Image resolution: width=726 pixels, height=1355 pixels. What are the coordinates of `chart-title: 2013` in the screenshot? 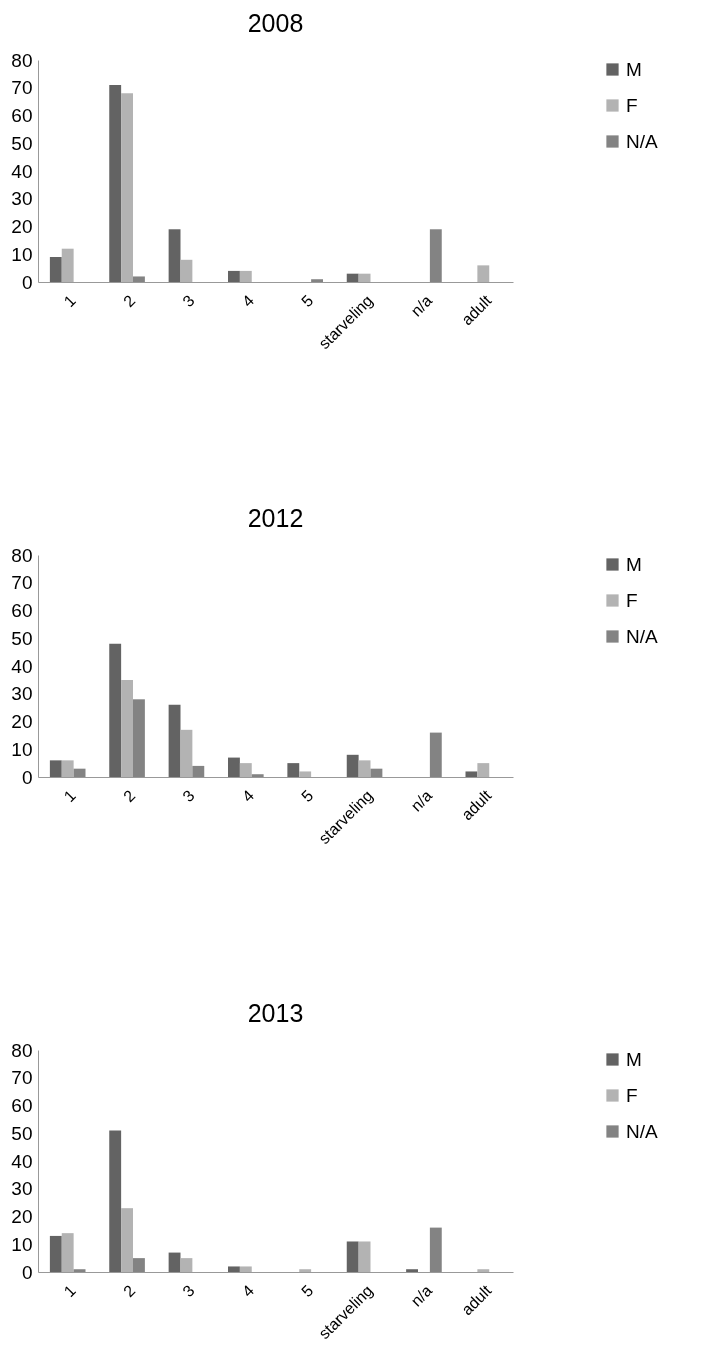 It's located at (275, 1013).